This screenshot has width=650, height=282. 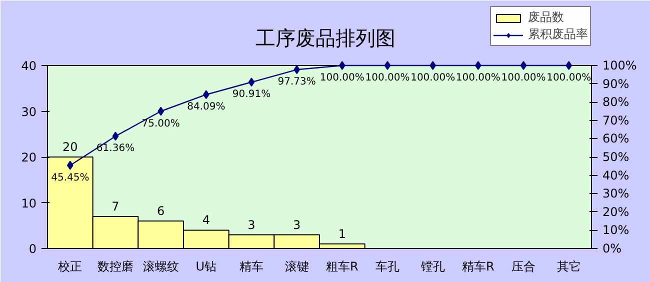 I want to click on x-tick-label: 其它, so click(x=568, y=267).